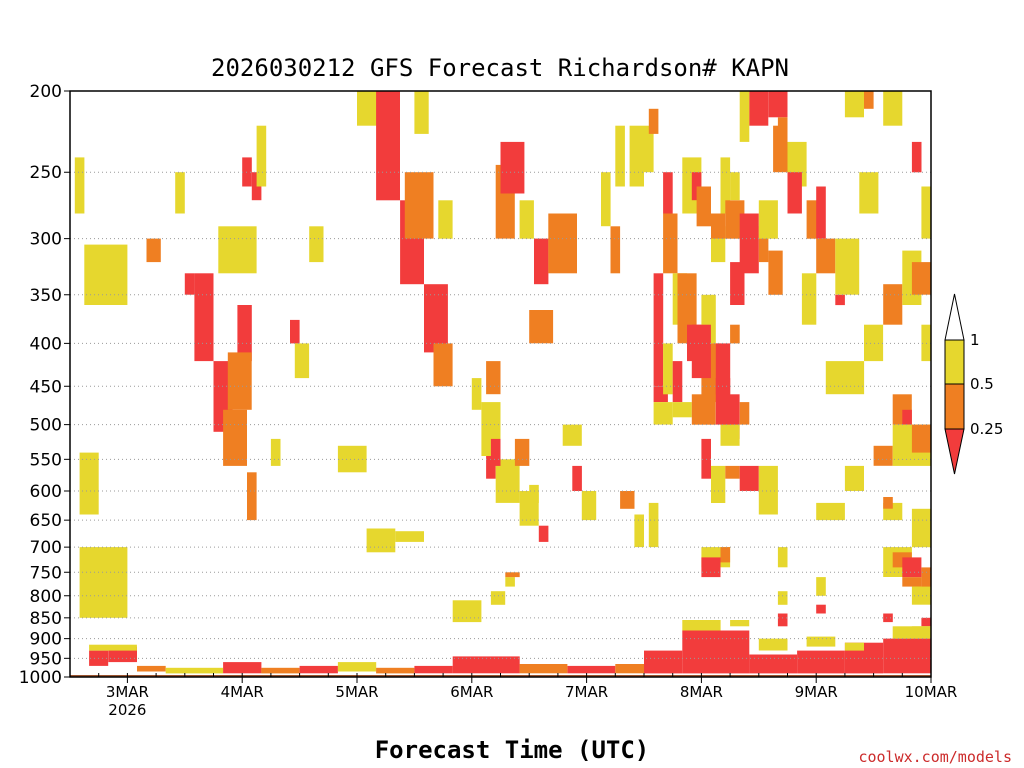 The height and width of the screenshot is (768, 1024). Describe the element at coordinates (975, 340) in the screenshot. I see `legend-label: 1` at that location.